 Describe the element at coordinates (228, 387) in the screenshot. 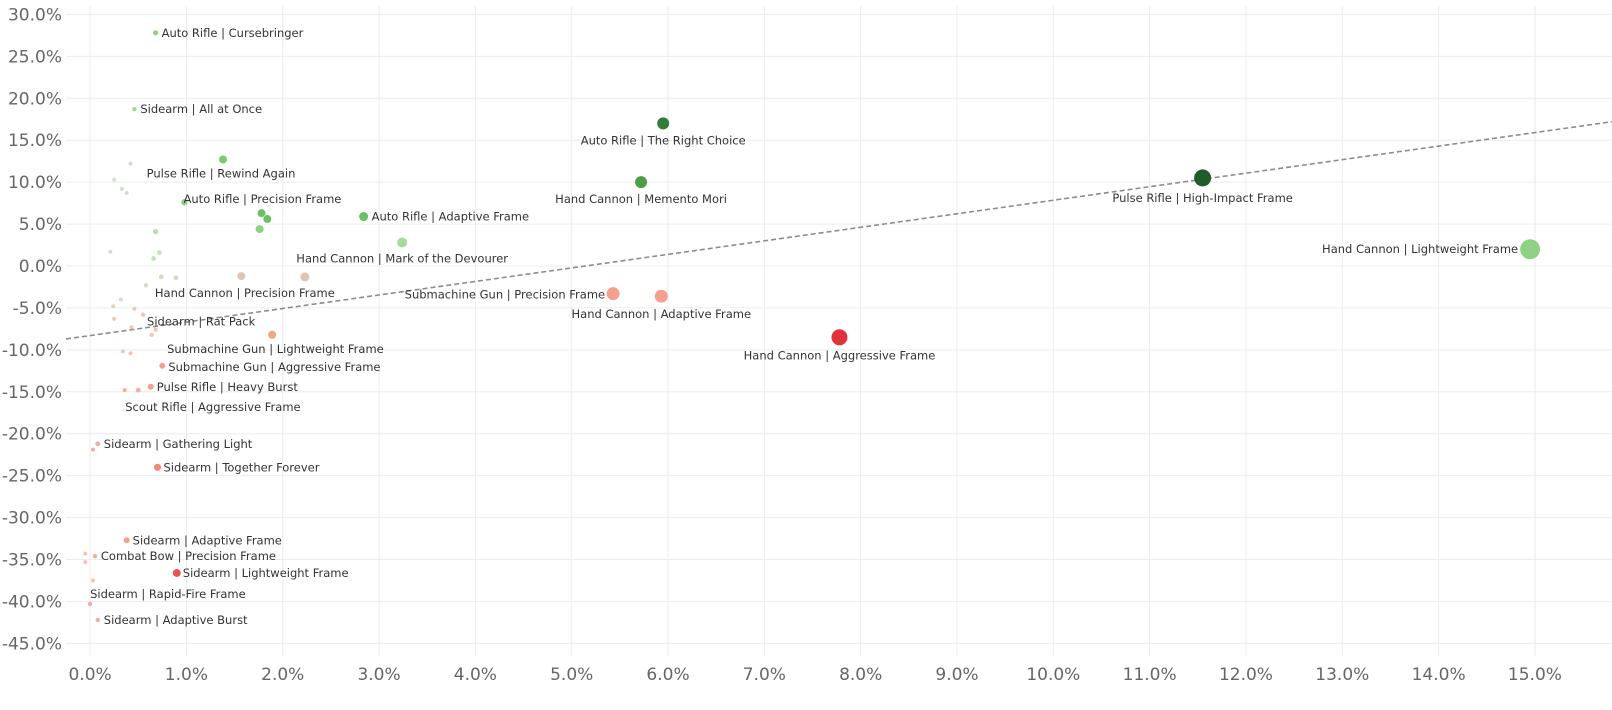

I see `point-label: Pulse Rifle | Heavy Burst` at that location.